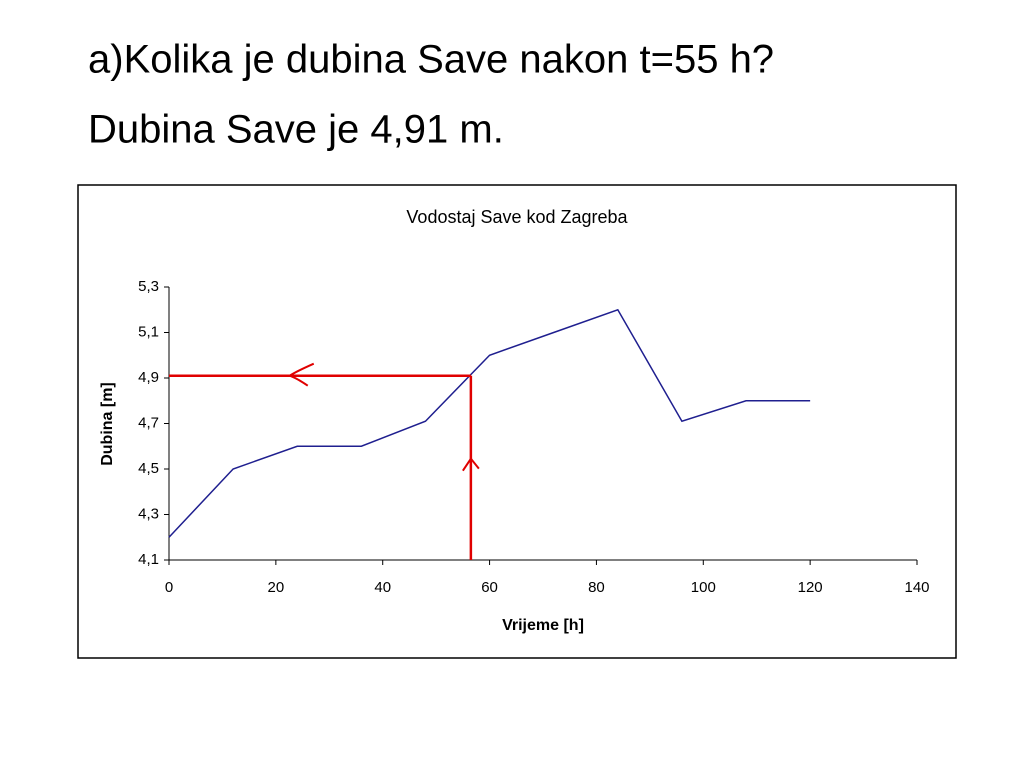  I want to click on x-tick-label: 20, so click(276, 587).